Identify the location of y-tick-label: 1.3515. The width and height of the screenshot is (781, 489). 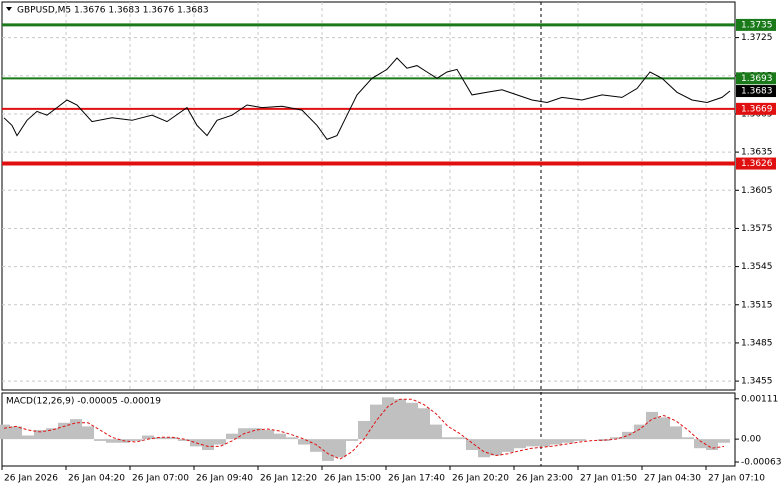
(757, 305).